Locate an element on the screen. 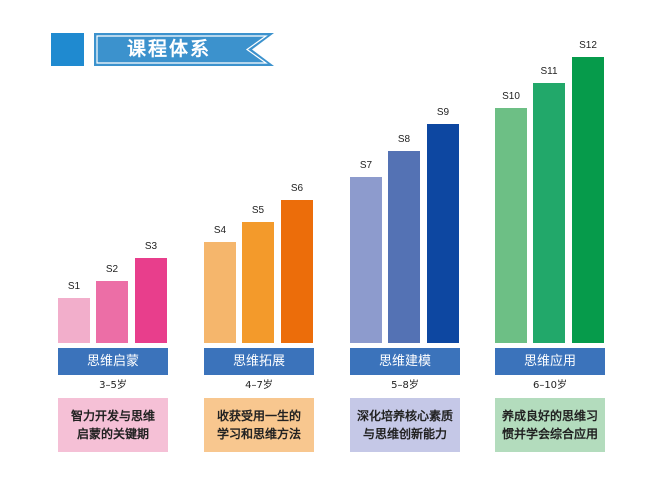  bar-s6 is located at coordinates (297, 271).